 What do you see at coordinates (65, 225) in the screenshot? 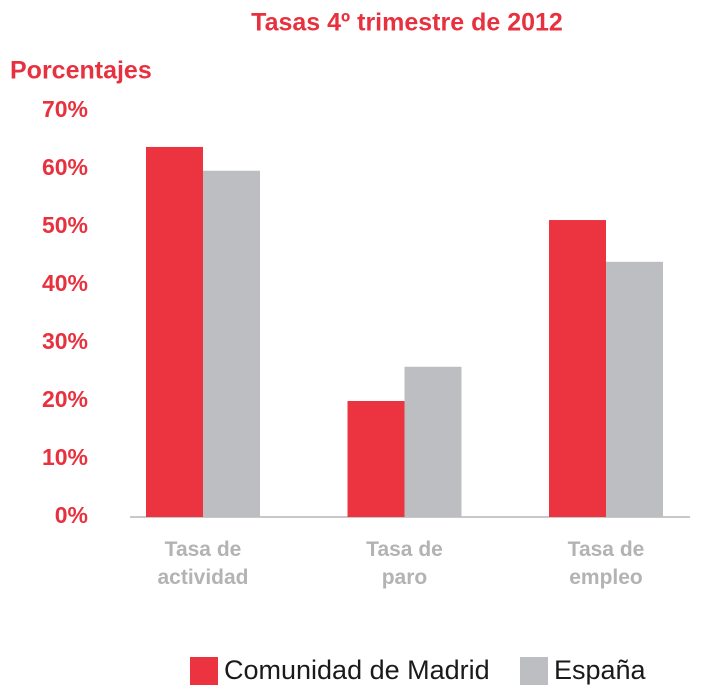
I see `y-tick-label: 50%` at bounding box center [65, 225].